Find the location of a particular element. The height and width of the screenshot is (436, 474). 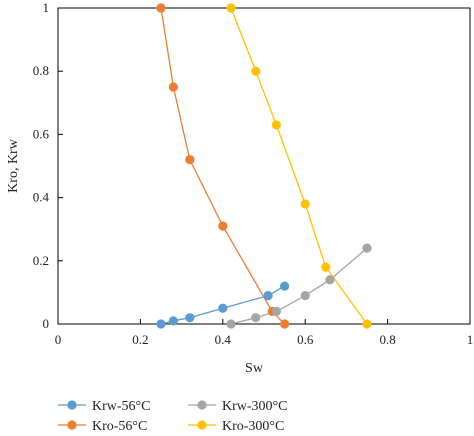

y-tick-label: 0.8 is located at coordinates (41, 70).